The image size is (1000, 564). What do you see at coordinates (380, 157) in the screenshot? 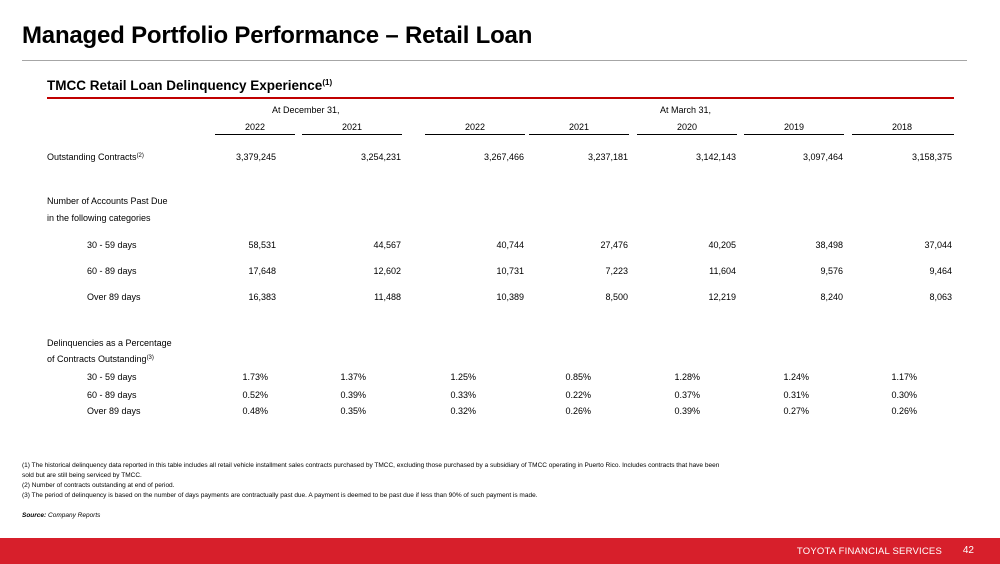
I see `cell-outstanding: 3,254,231` at bounding box center [380, 157].